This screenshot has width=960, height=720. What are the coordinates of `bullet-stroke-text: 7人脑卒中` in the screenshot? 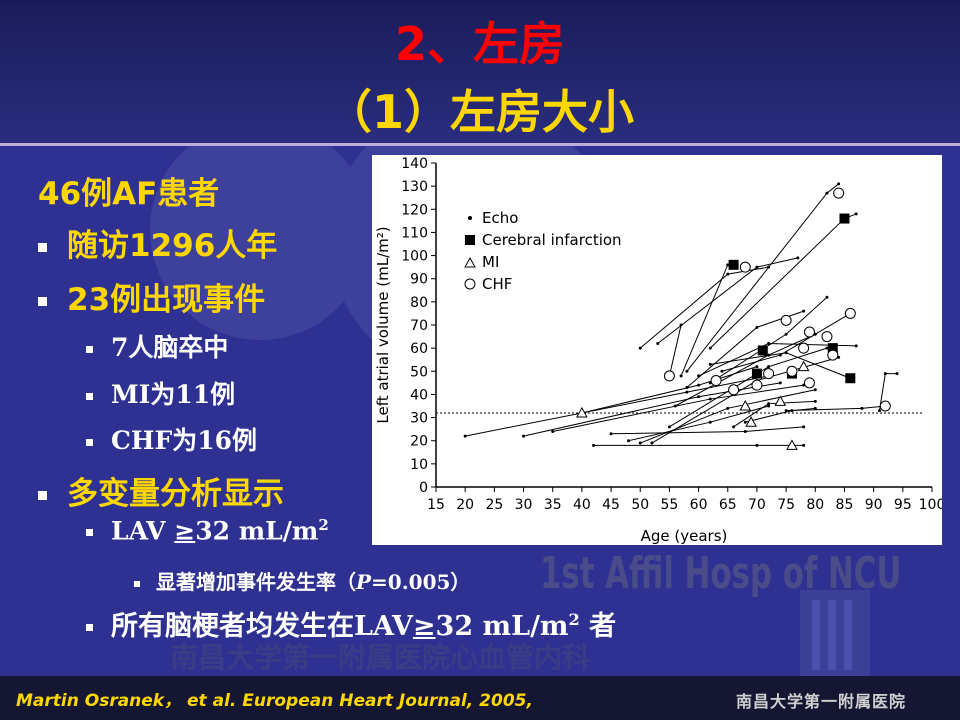 It's located at (170, 347).